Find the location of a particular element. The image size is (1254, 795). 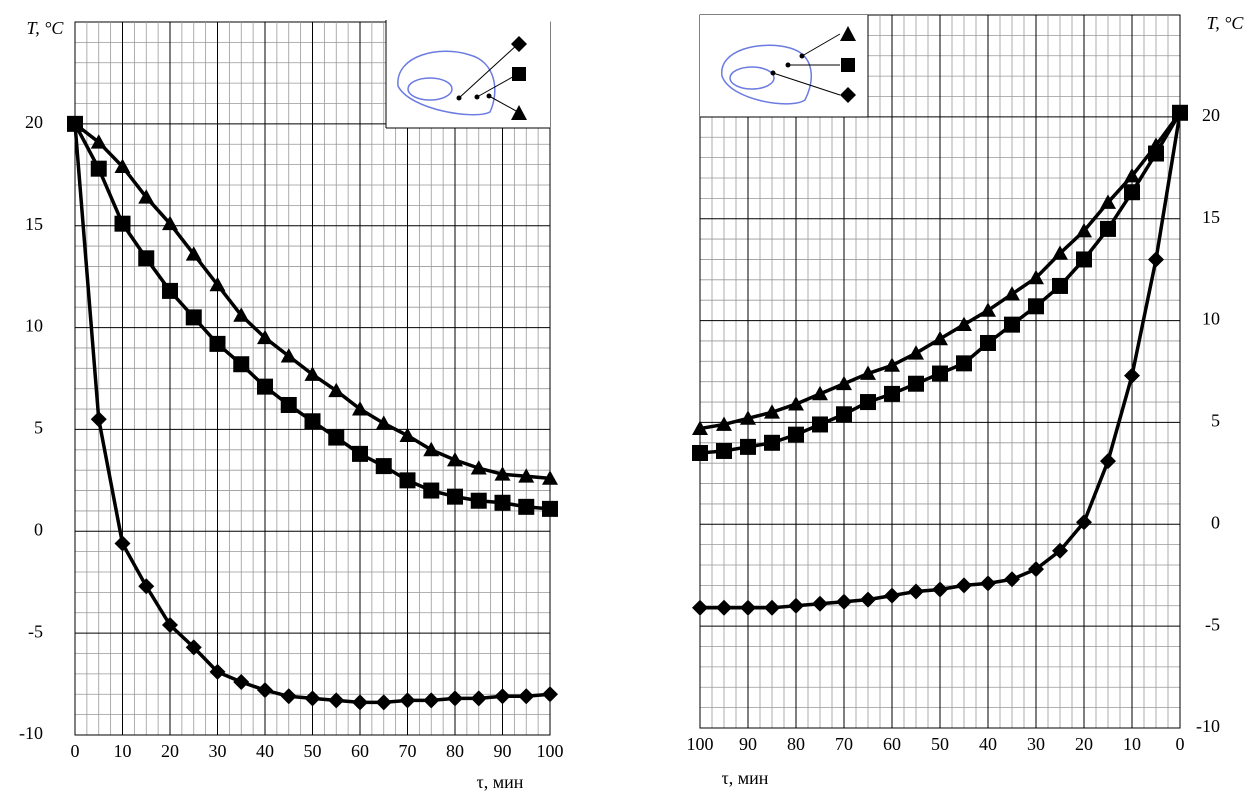

x-tick-label: 50 is located at coordinates (940, 744).